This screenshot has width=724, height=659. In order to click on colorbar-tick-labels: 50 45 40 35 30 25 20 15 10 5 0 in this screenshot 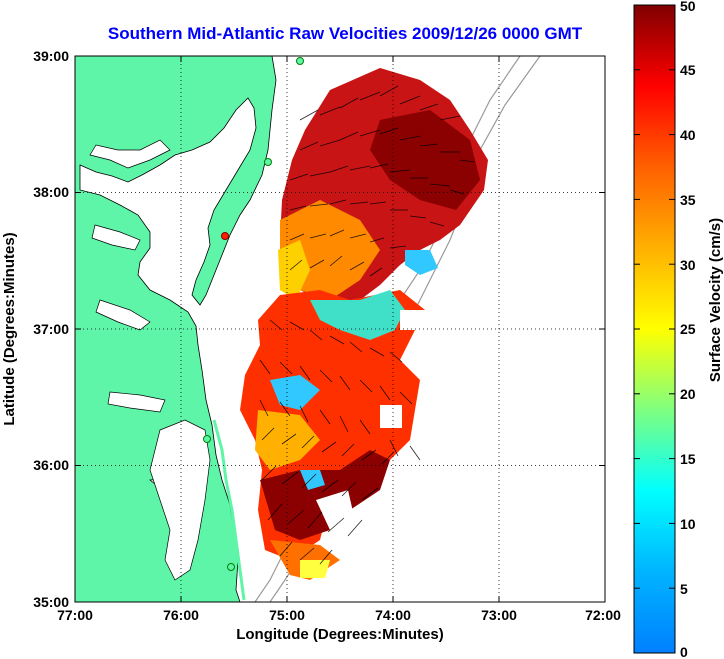, I will do `click(688, 329)`.